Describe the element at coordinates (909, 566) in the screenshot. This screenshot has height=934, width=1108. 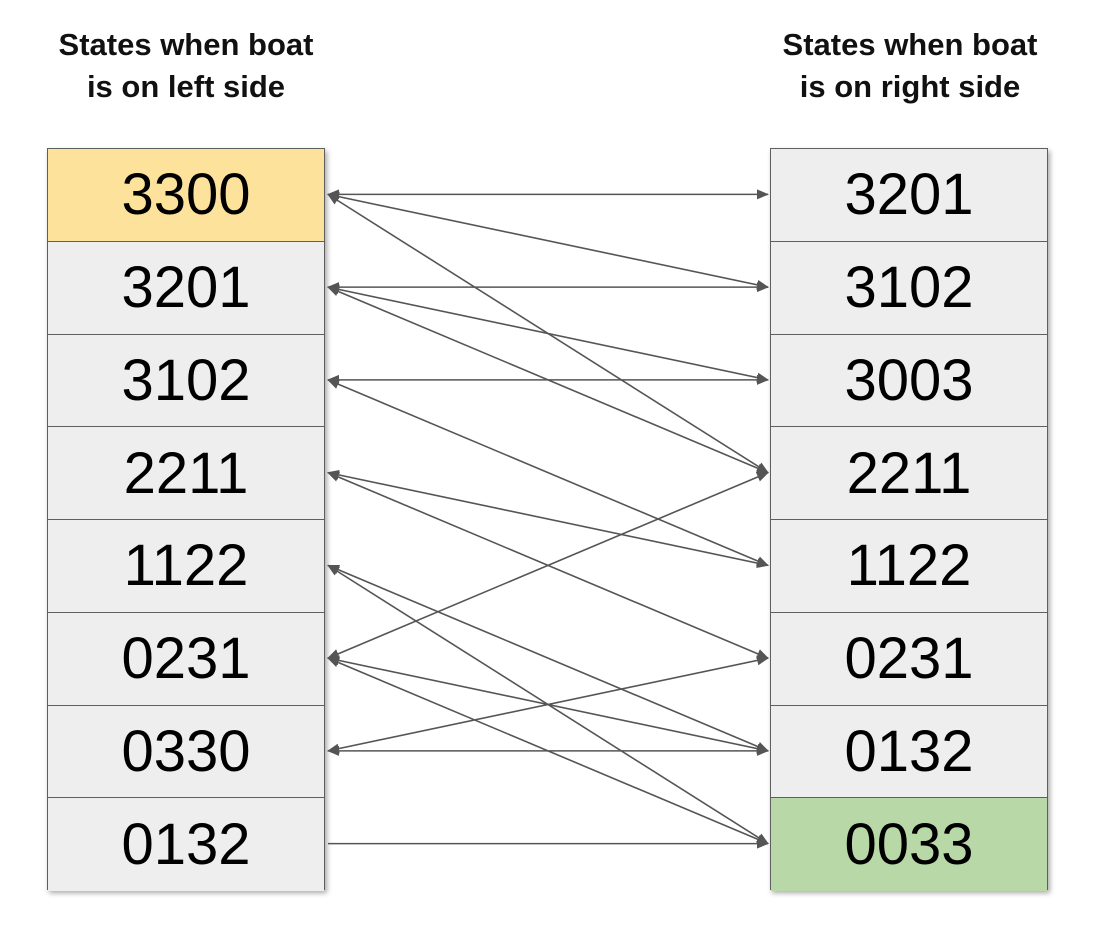
I see `right-state-cell: 1122` at that location.